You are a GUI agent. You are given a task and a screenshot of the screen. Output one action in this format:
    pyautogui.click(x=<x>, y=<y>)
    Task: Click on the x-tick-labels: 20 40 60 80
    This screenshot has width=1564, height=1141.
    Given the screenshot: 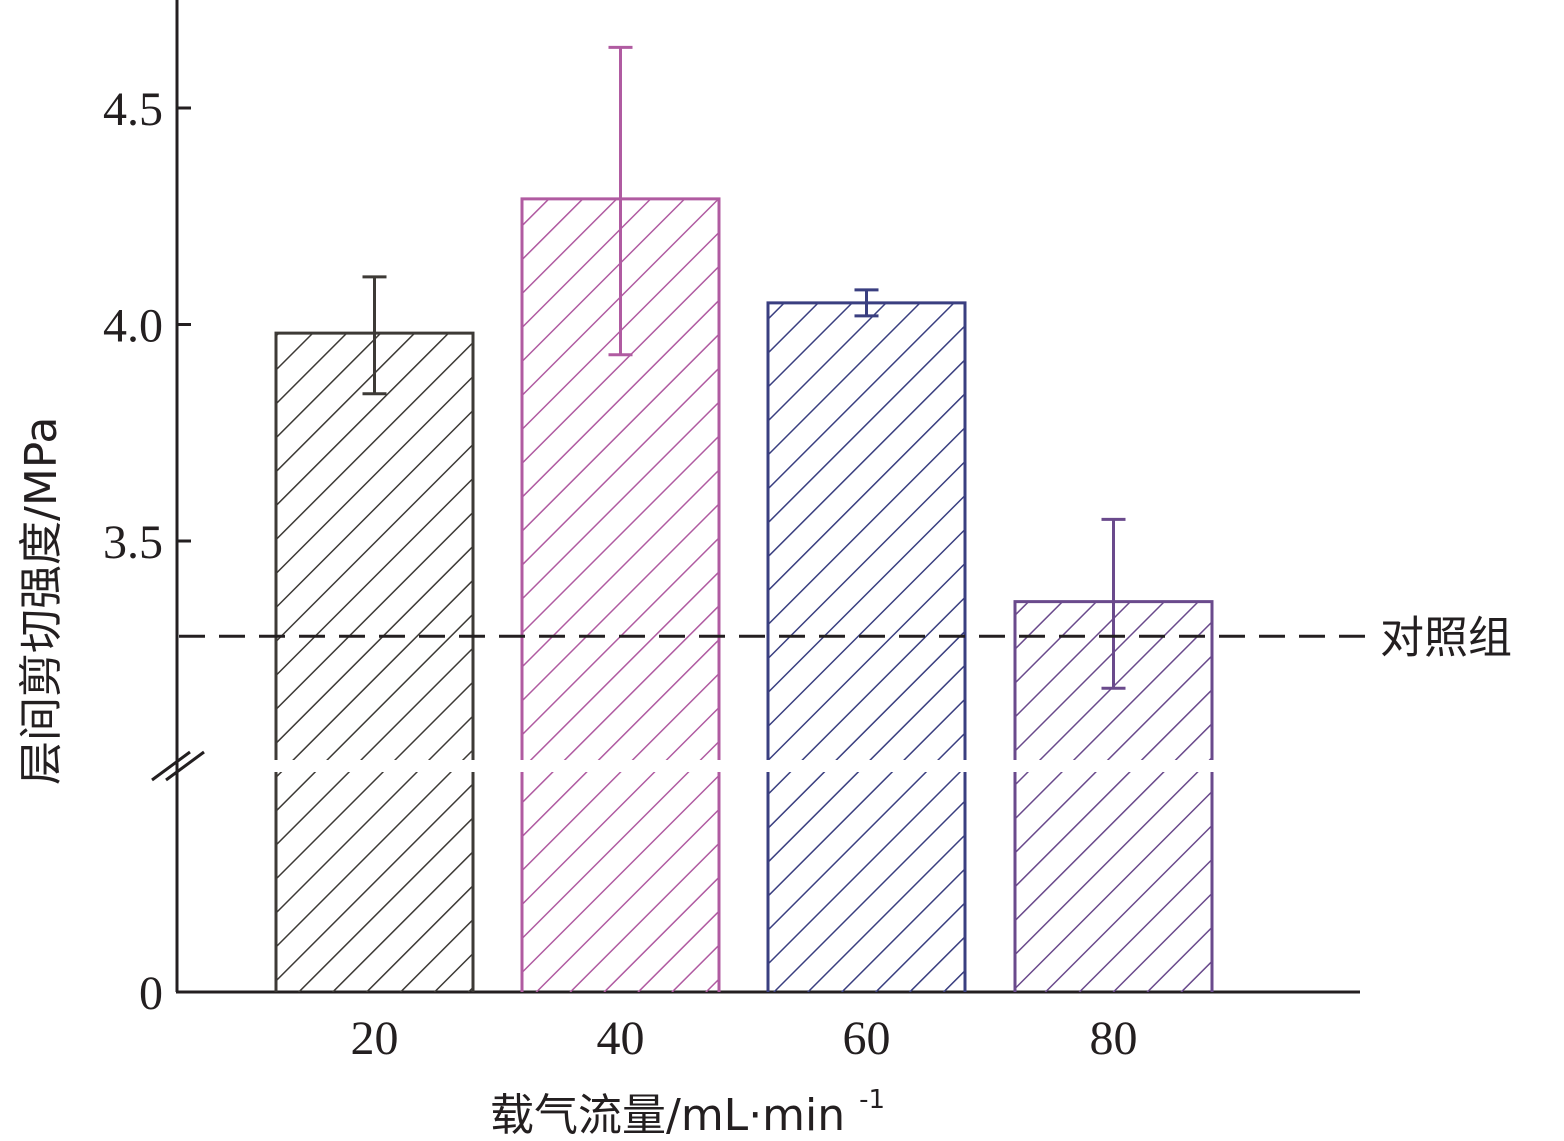 What is the action you would take?
    pyautogui.click(x=744, y=1038)
    